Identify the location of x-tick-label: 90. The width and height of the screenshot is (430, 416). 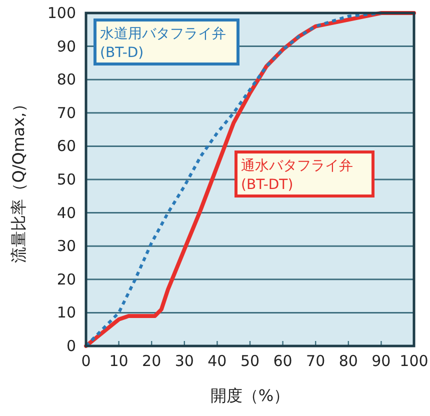
(381, 361).